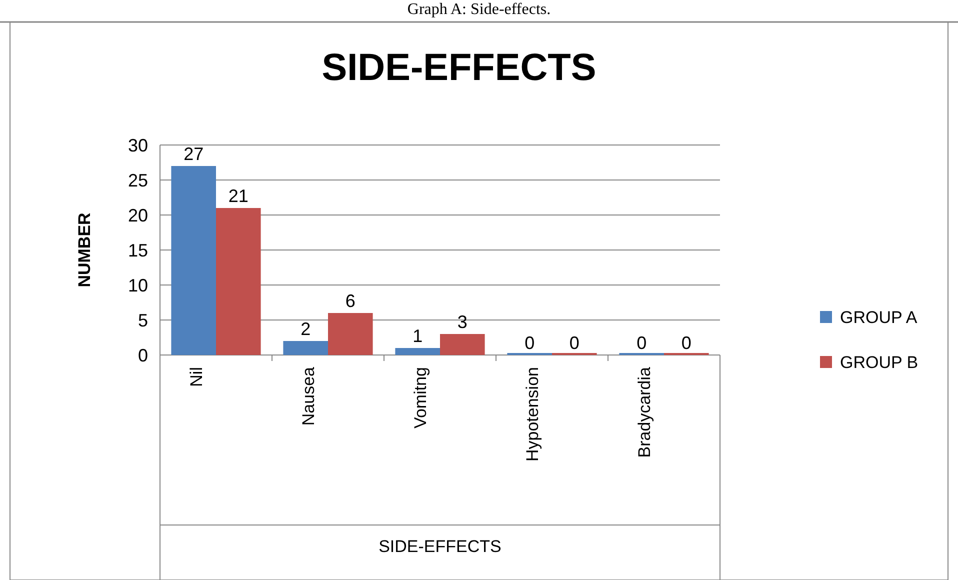 The width and height of the screenshot is (958, 580). I want to click on data-label: 3, so click(462, 322).